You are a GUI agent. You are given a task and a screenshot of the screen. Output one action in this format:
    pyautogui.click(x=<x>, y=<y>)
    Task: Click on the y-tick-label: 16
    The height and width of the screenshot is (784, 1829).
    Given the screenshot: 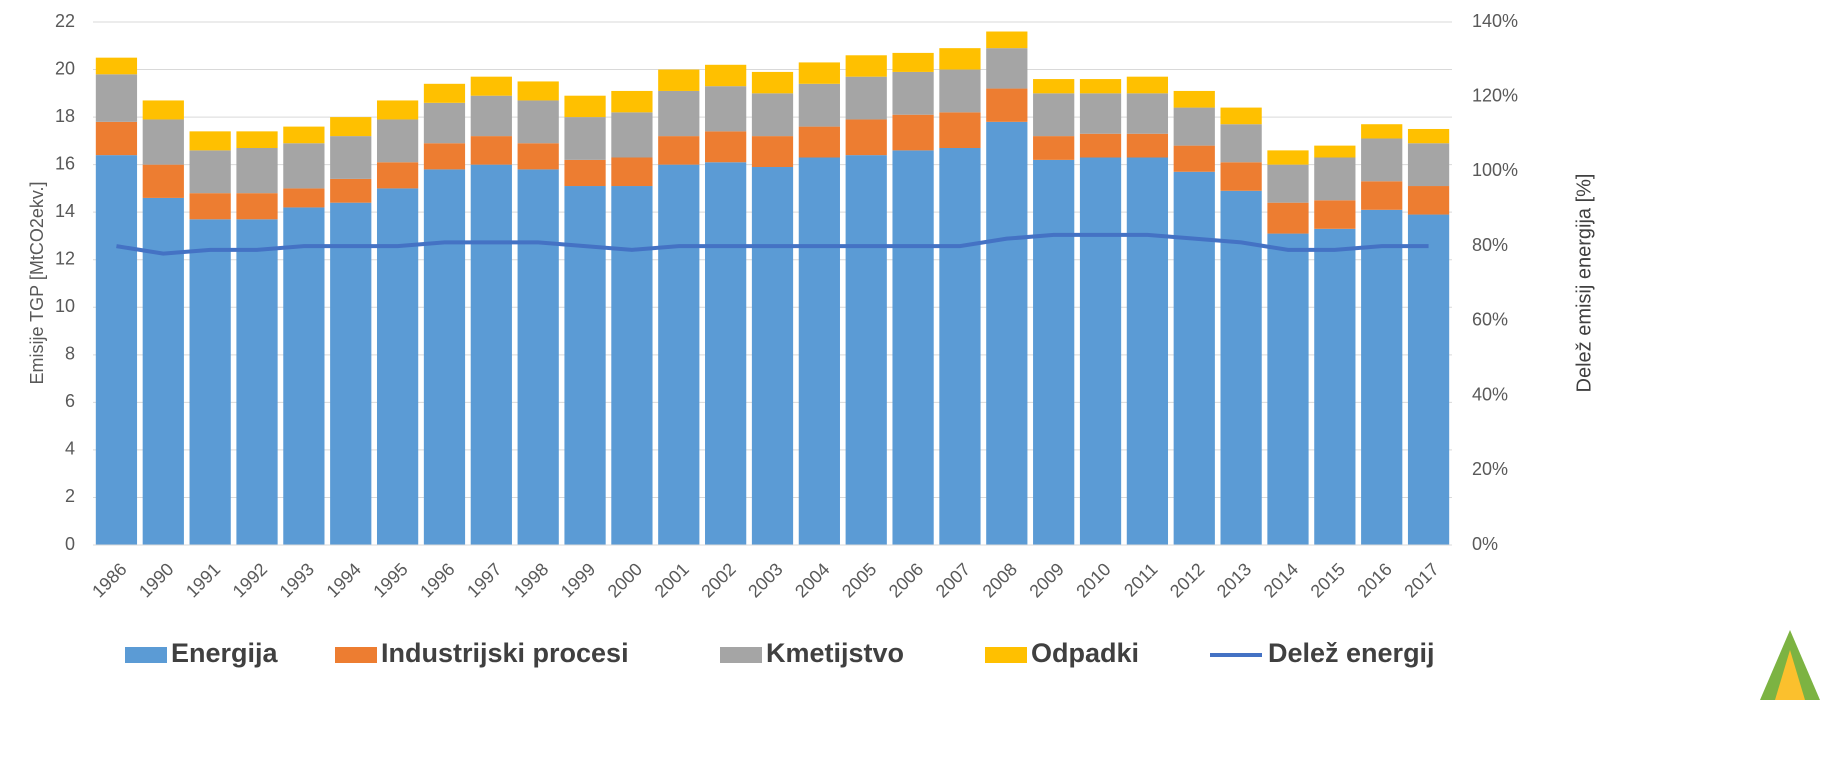 What is the action you would take?
    pyautogui.click(x=65, y=163)
    